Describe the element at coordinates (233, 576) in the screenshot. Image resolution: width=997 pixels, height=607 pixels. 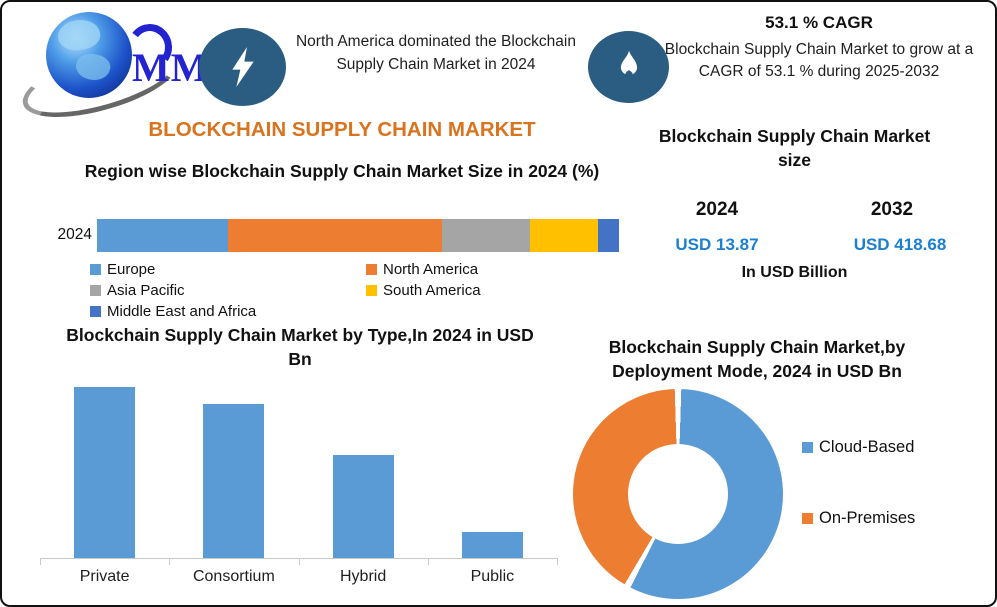
I see `category-label: Consortium` at that location.